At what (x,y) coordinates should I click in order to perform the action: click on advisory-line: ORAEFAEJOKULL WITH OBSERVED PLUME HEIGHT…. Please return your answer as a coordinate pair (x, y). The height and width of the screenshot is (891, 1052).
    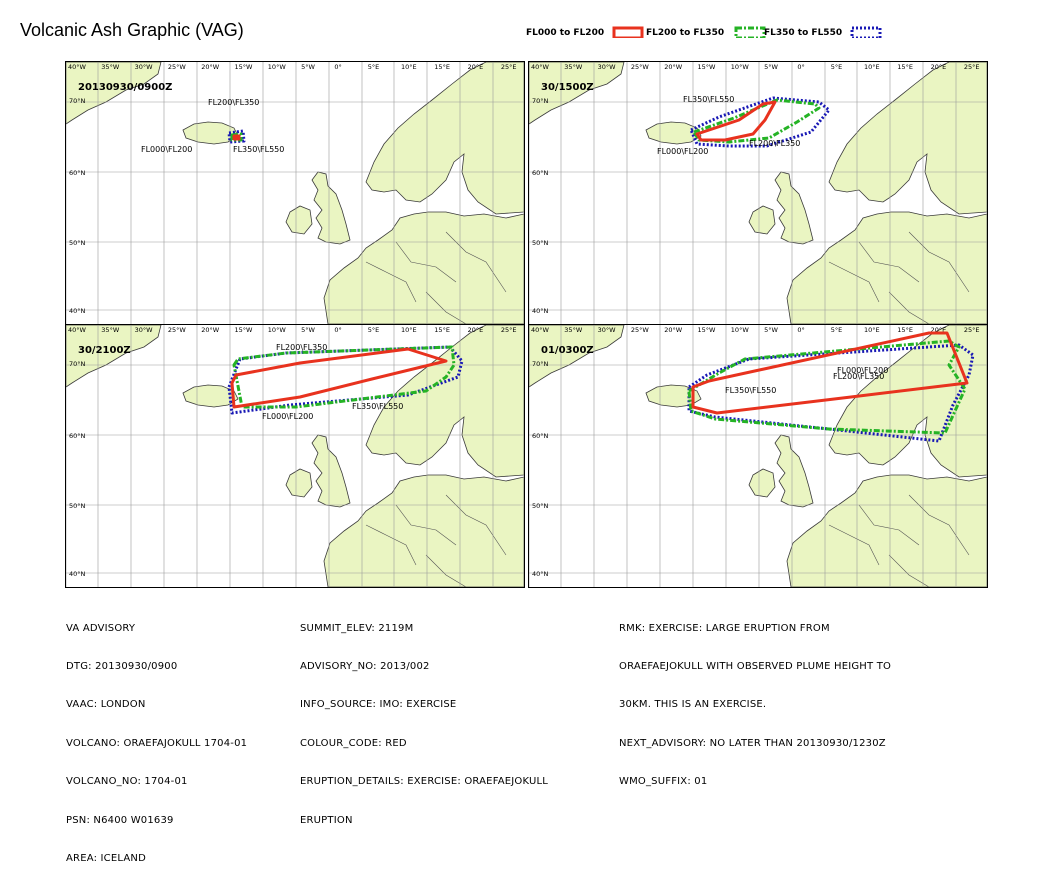
    Looking at the image, I should click on (755, 666).